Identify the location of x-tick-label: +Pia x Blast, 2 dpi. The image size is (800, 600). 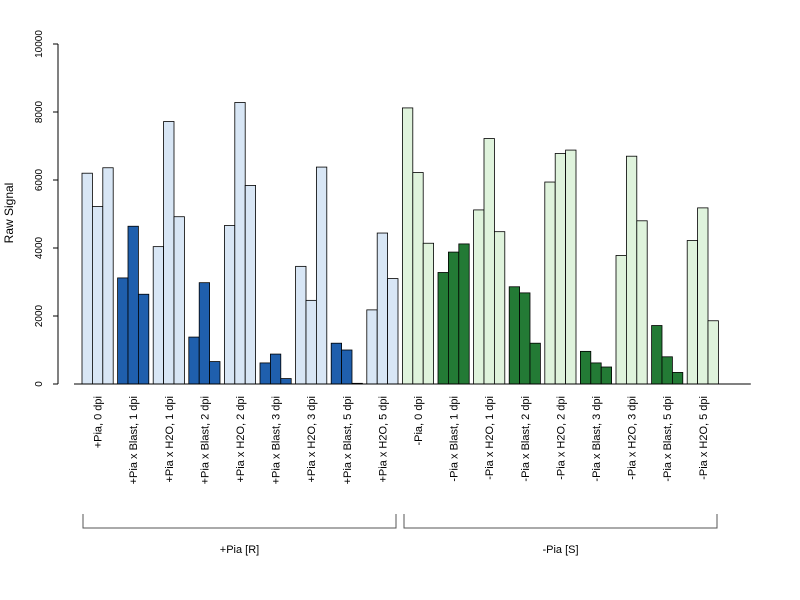
(205, 440).